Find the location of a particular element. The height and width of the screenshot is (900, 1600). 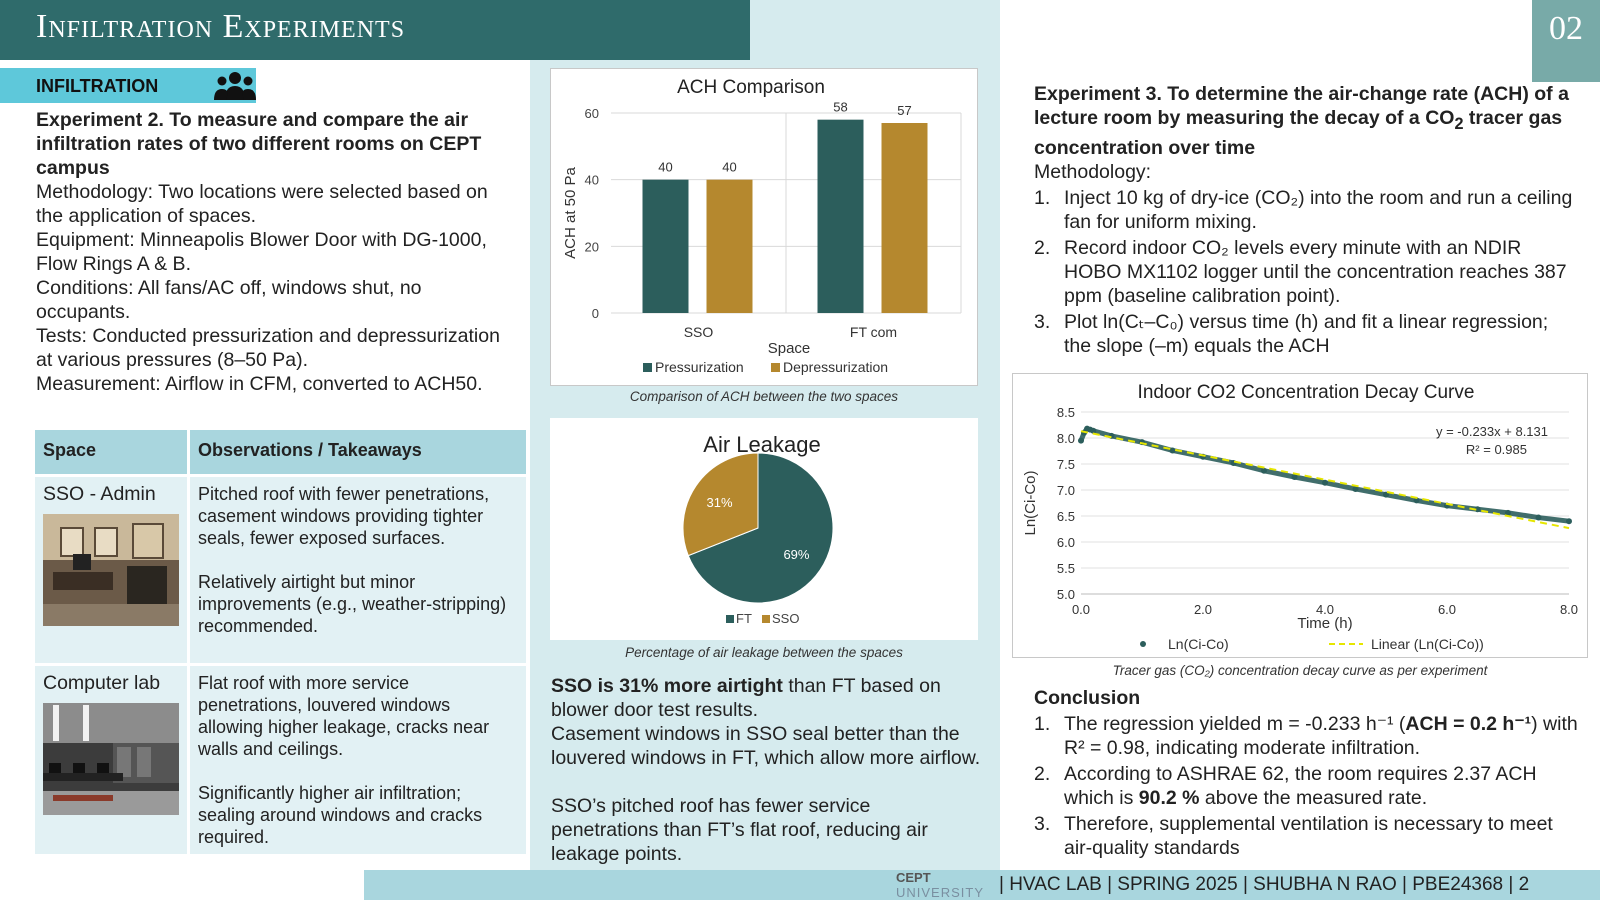

x-tick-label: 6.0 is located at coordinates (1447, 609).